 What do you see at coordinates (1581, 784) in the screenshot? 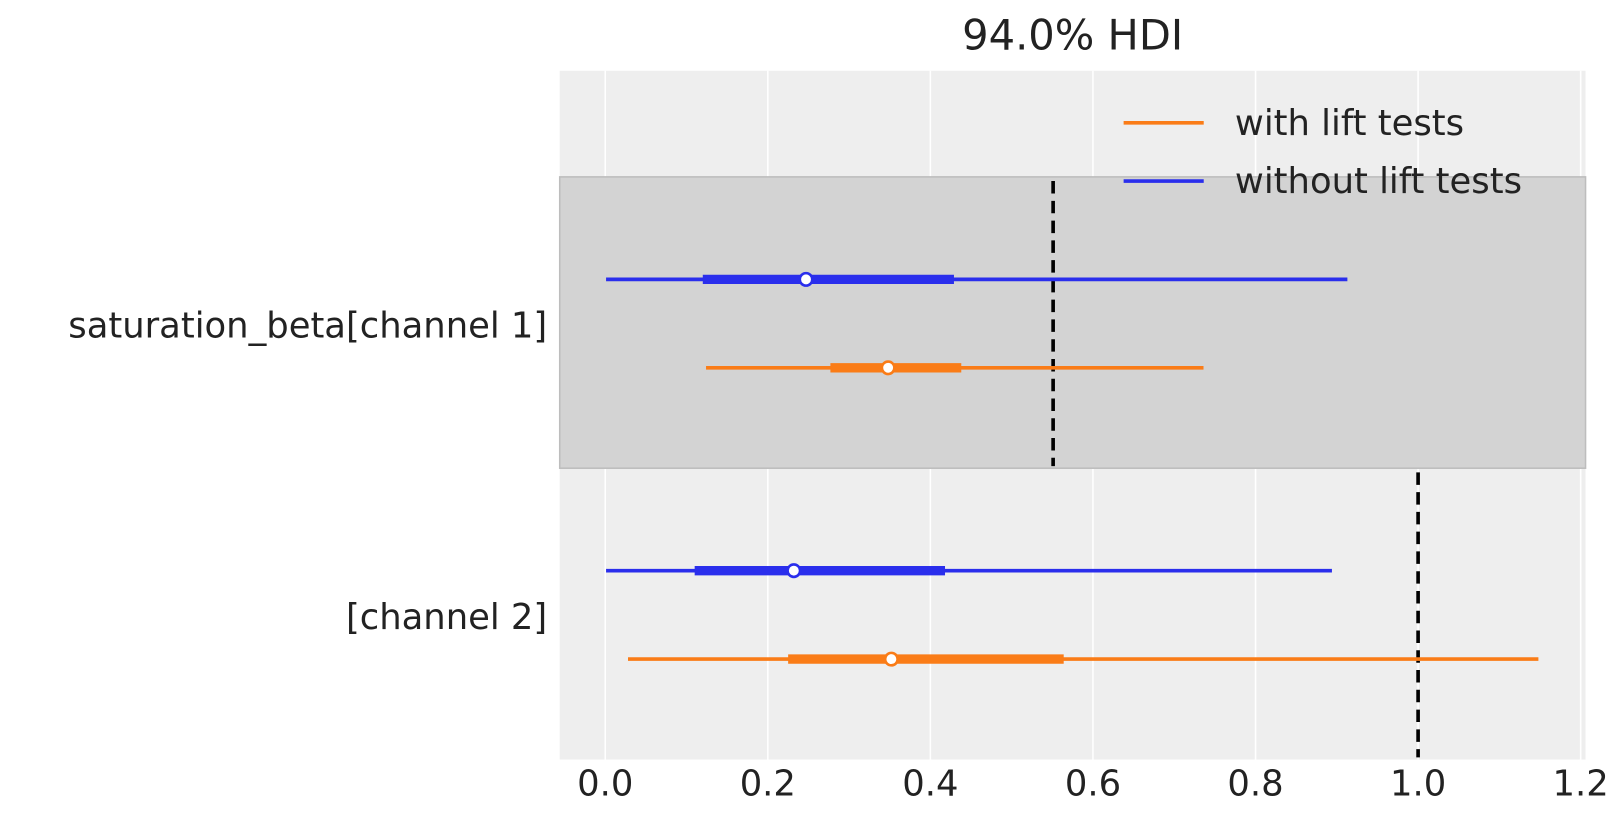
I see `x-tick-label: 1.2` at bounding box center [1581, 784].